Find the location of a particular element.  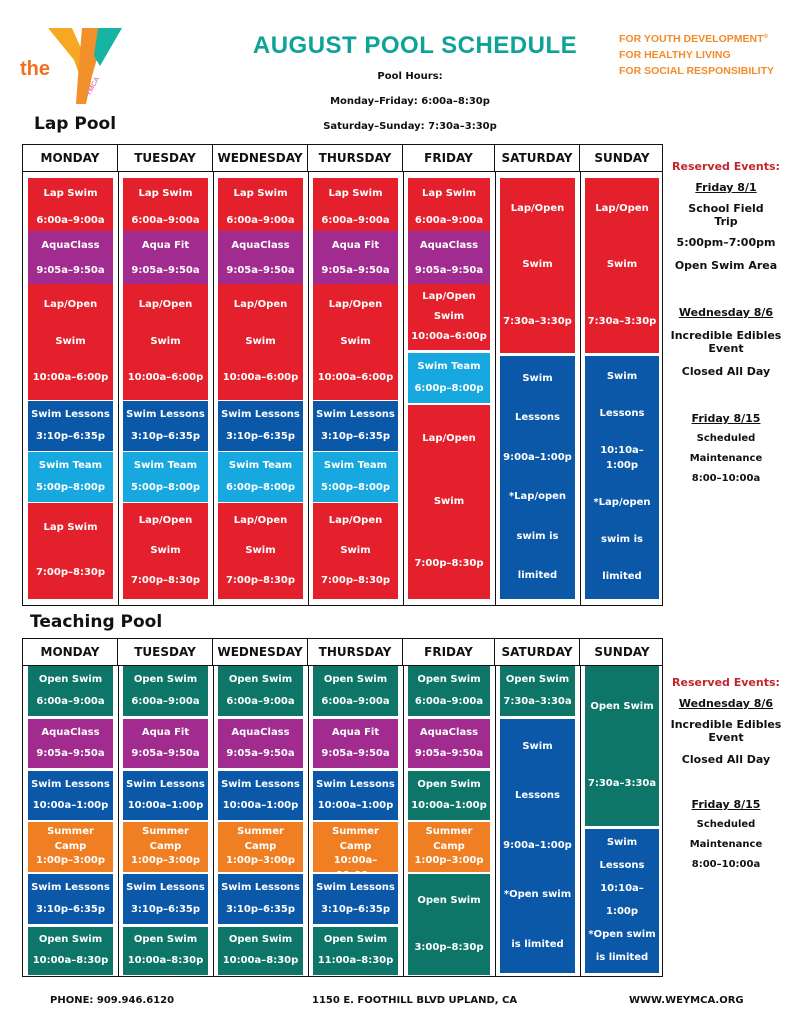

teaching-session-tuesday: Swim Lessons 10:00a–1:00p is located at coordinates (165, 795).